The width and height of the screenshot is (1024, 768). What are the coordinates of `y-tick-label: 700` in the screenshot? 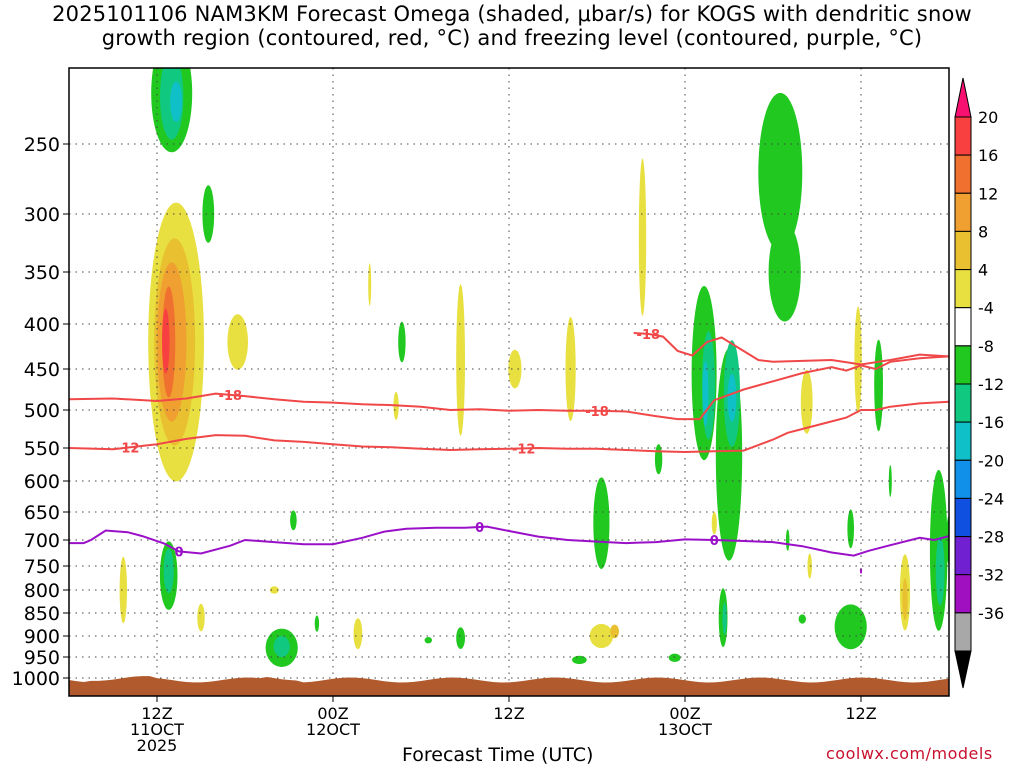 It's located at (42, 541).